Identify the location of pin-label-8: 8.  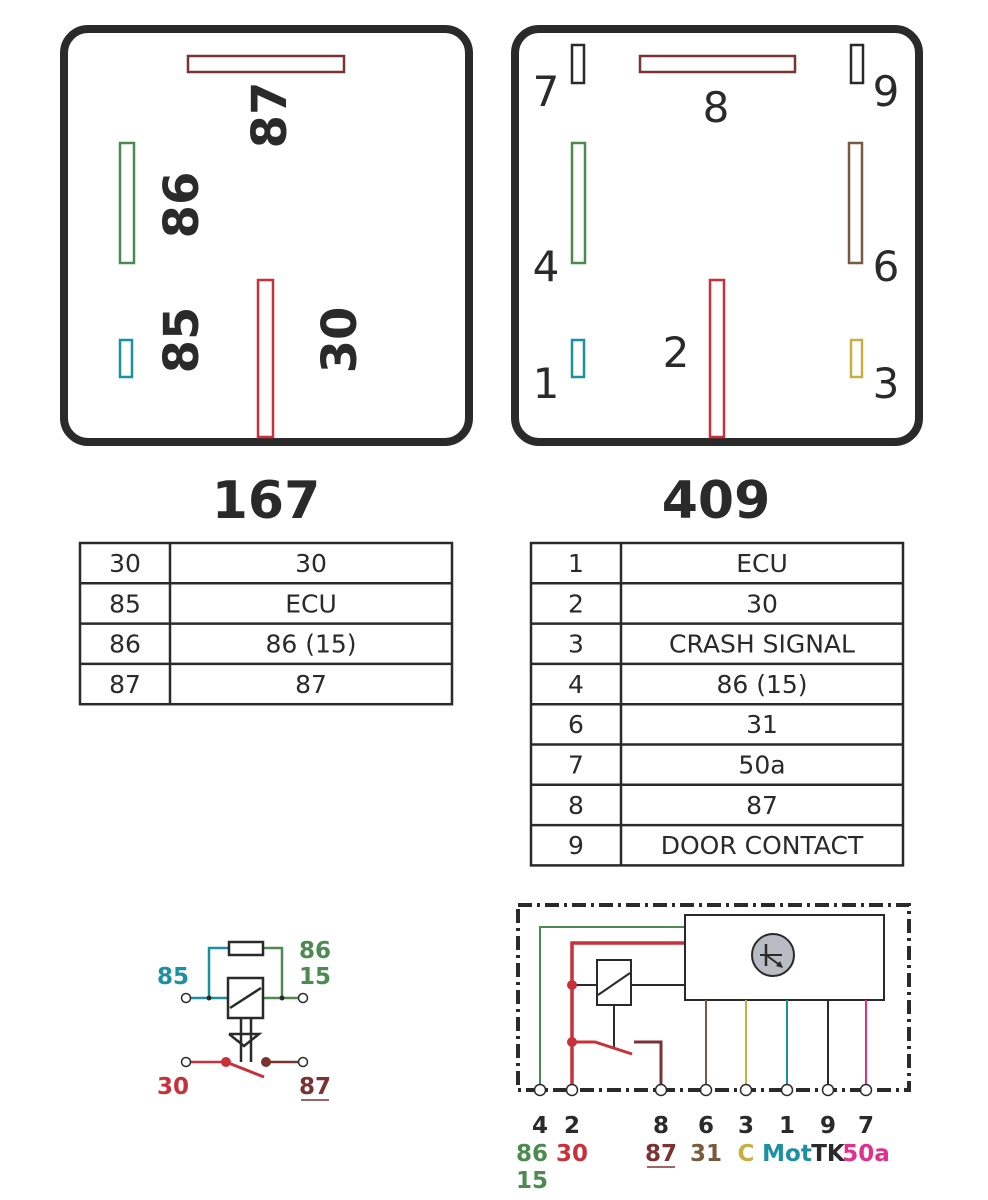
(716, 107).